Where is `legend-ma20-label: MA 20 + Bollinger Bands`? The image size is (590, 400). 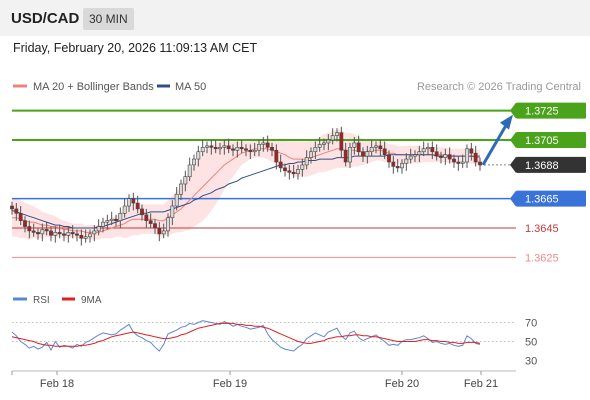
legend-ma20-label: MA 20 + Bollinger Bands is located at coordinates (93, 87).